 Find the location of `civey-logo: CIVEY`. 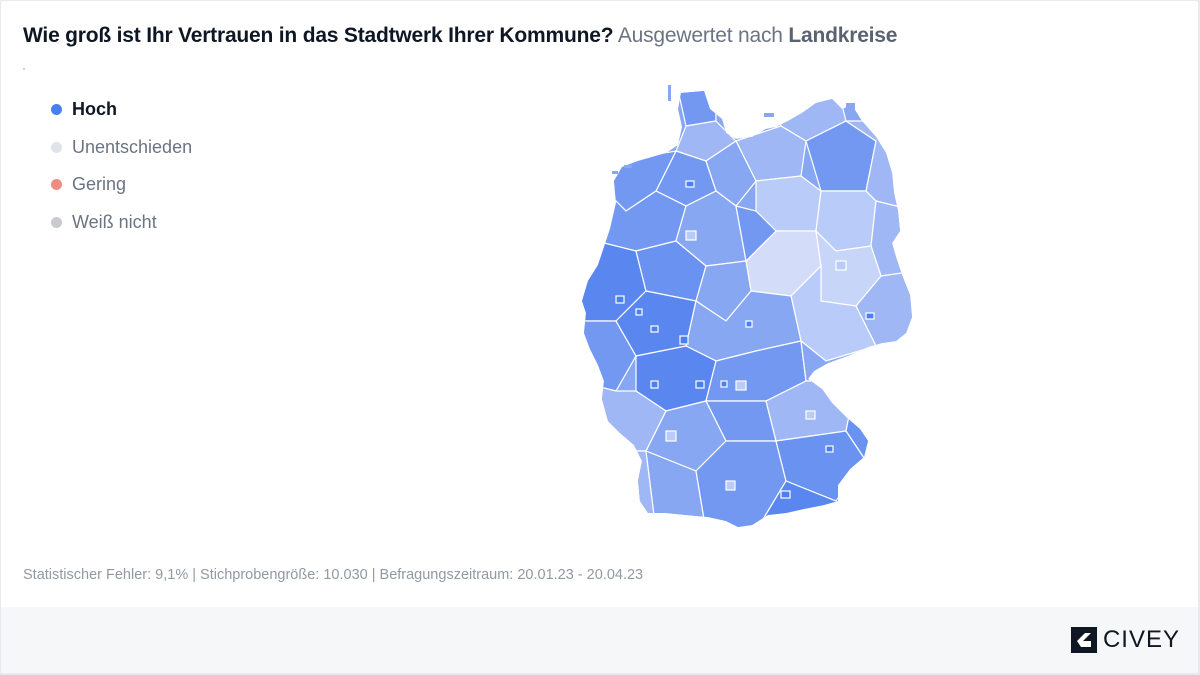

civey-logo: CIVEY is located at coordinates (1125, 639).